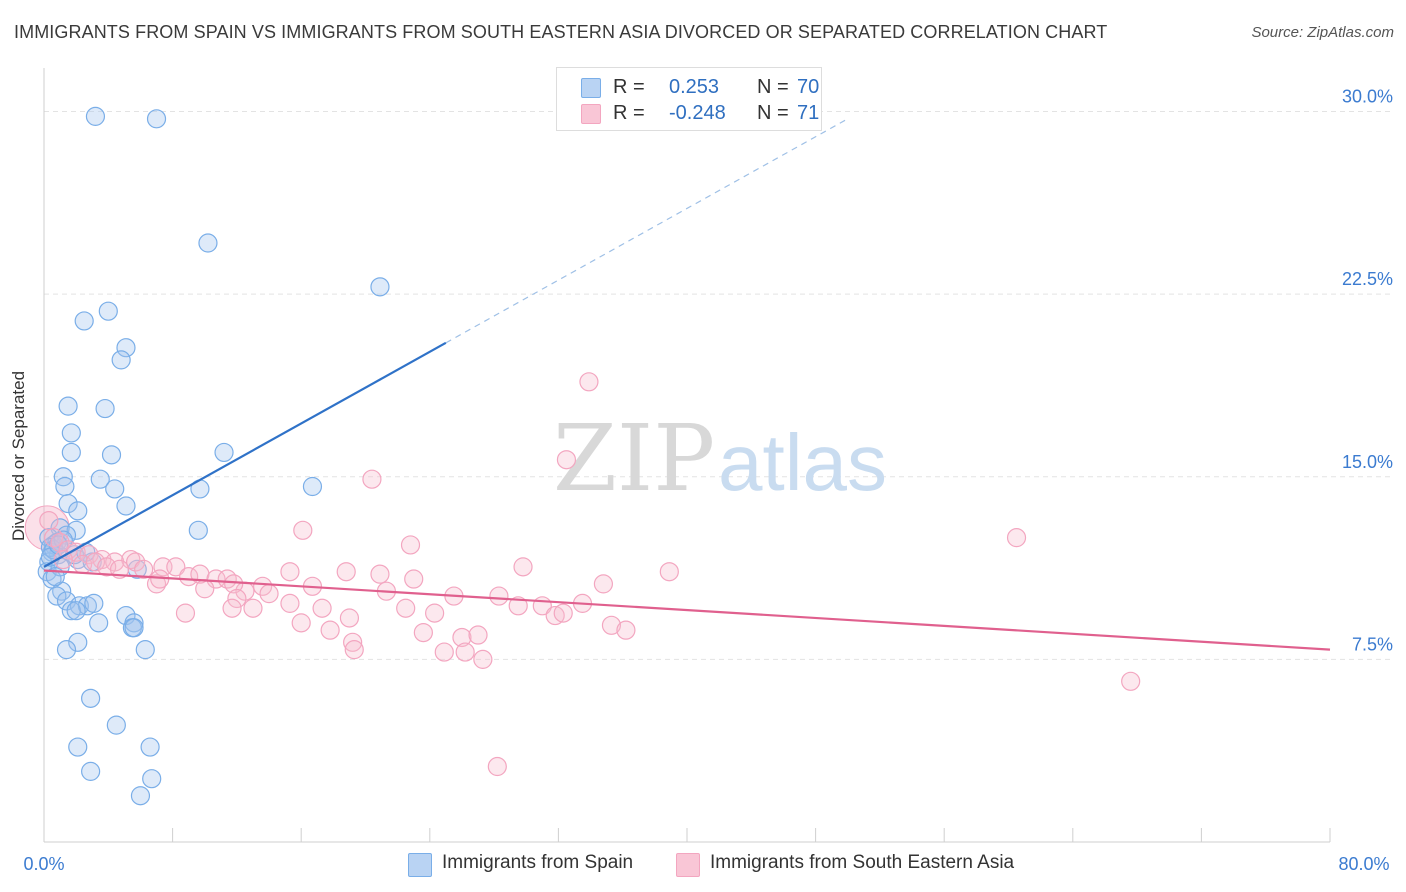 This screenshot has width=1406, height=892. Describe the element at coordinates (688, 865) in the screenshot. I see `bottom-legend-swatch-sea` at that location.